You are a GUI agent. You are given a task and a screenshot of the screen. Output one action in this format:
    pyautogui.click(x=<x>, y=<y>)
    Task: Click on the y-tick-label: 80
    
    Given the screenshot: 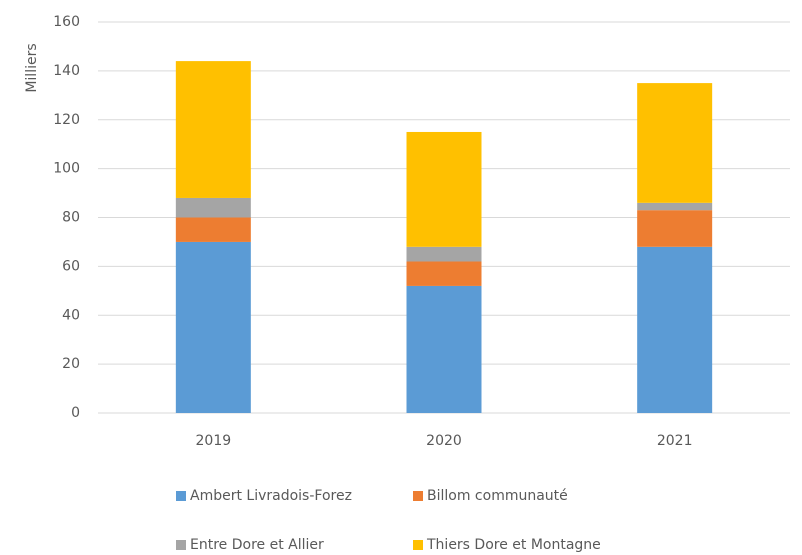 What is the action you would take?
    pyautogui.click(x=71, y=218)
    